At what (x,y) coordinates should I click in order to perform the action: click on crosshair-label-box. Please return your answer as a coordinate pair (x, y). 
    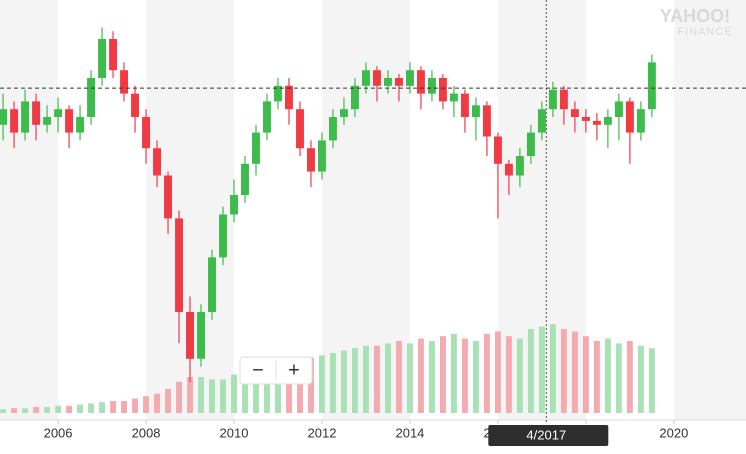
    Looking at the image, I should click on (548, 435).